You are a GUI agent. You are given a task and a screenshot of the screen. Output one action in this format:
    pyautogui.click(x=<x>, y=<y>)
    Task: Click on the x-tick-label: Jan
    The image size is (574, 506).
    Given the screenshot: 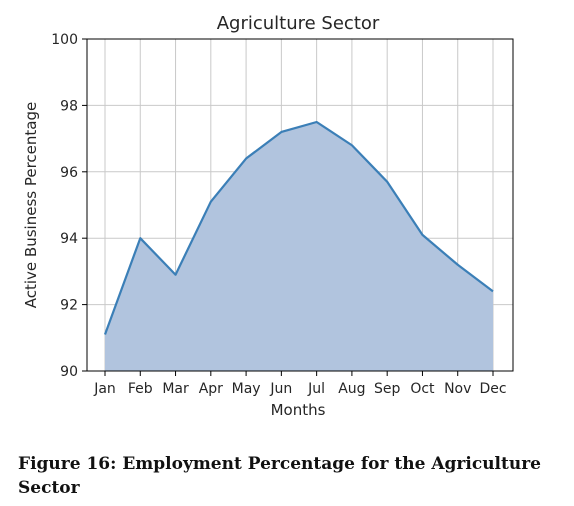 What is the action you would take?
    pyautogui.click(x=104, y=389)
    